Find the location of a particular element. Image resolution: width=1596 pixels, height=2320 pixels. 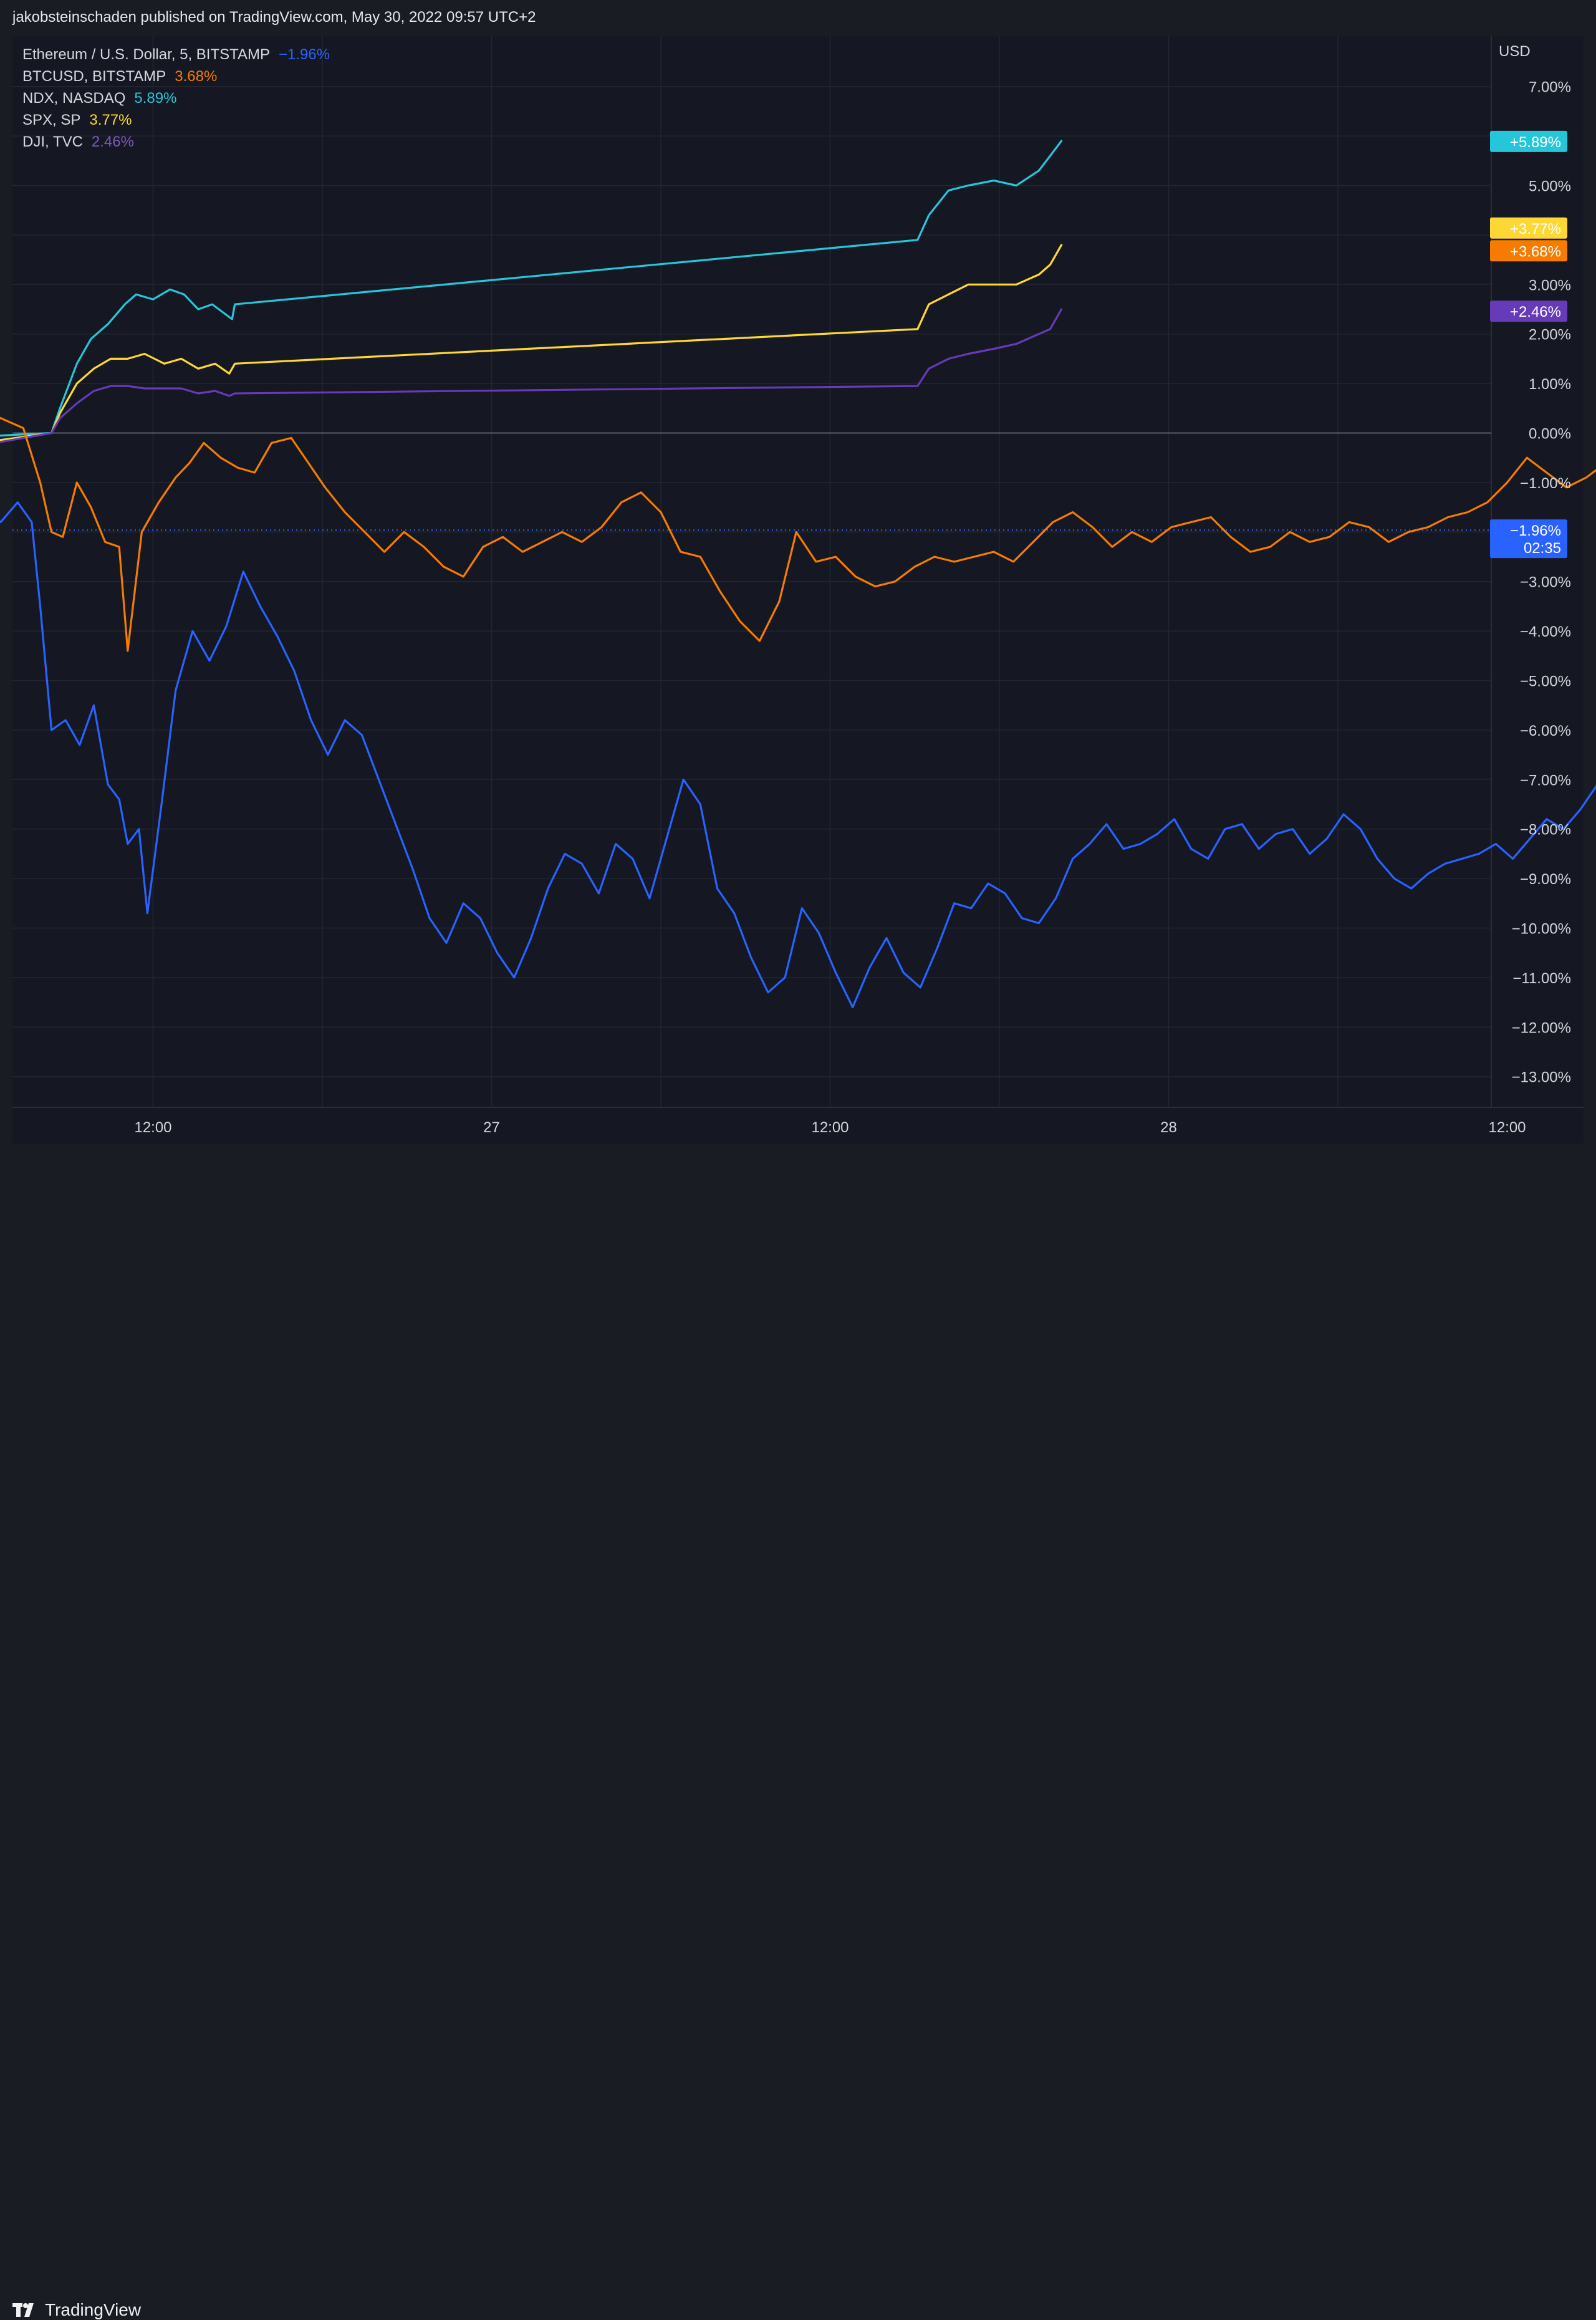

y-tick-label: −12.00% is located at coordinates (1541, 1027).